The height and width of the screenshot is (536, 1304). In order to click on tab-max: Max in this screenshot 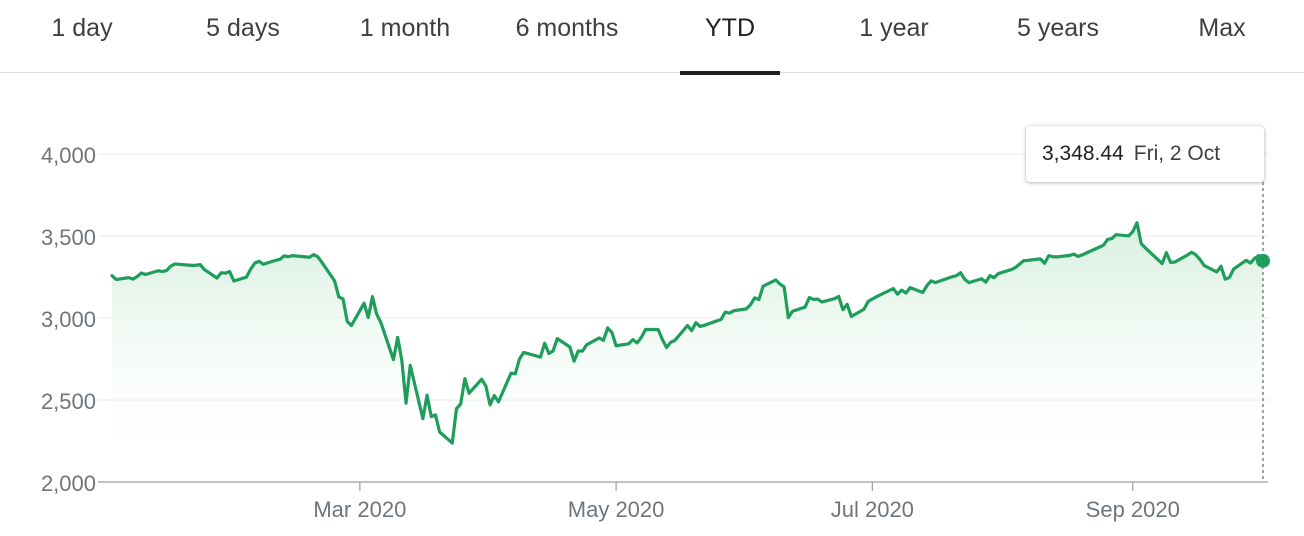, I will do `click(1222, 36)`.